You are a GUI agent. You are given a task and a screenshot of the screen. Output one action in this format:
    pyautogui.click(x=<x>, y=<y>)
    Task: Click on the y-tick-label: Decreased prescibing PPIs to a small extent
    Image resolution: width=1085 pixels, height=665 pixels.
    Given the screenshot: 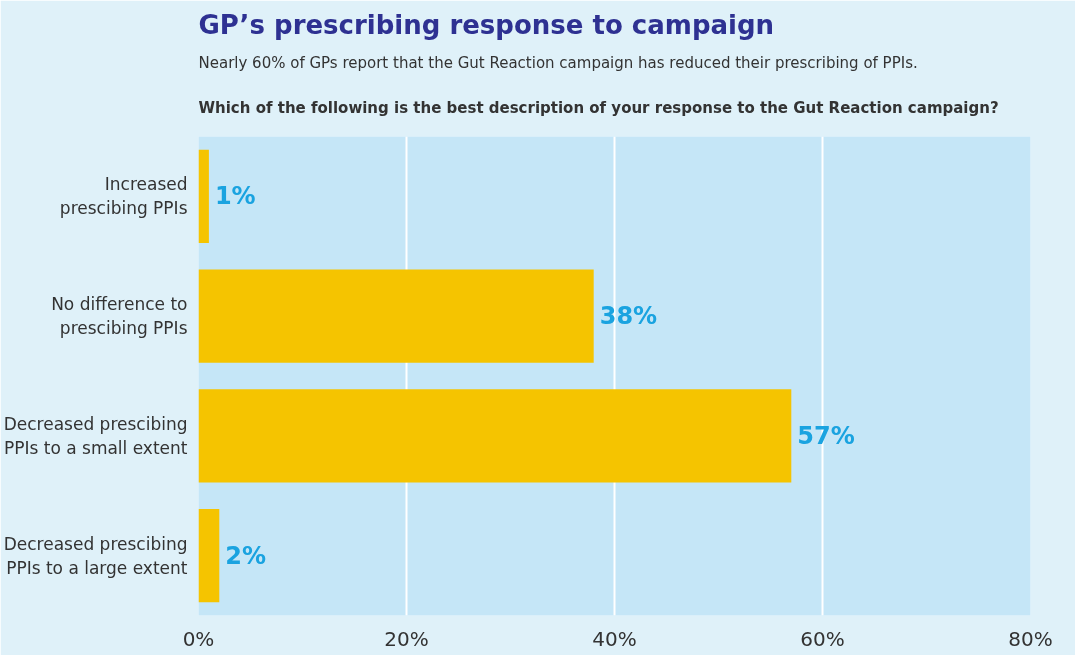 What is the action you would take?
    pyautogui.click(x=95, y=435)
    